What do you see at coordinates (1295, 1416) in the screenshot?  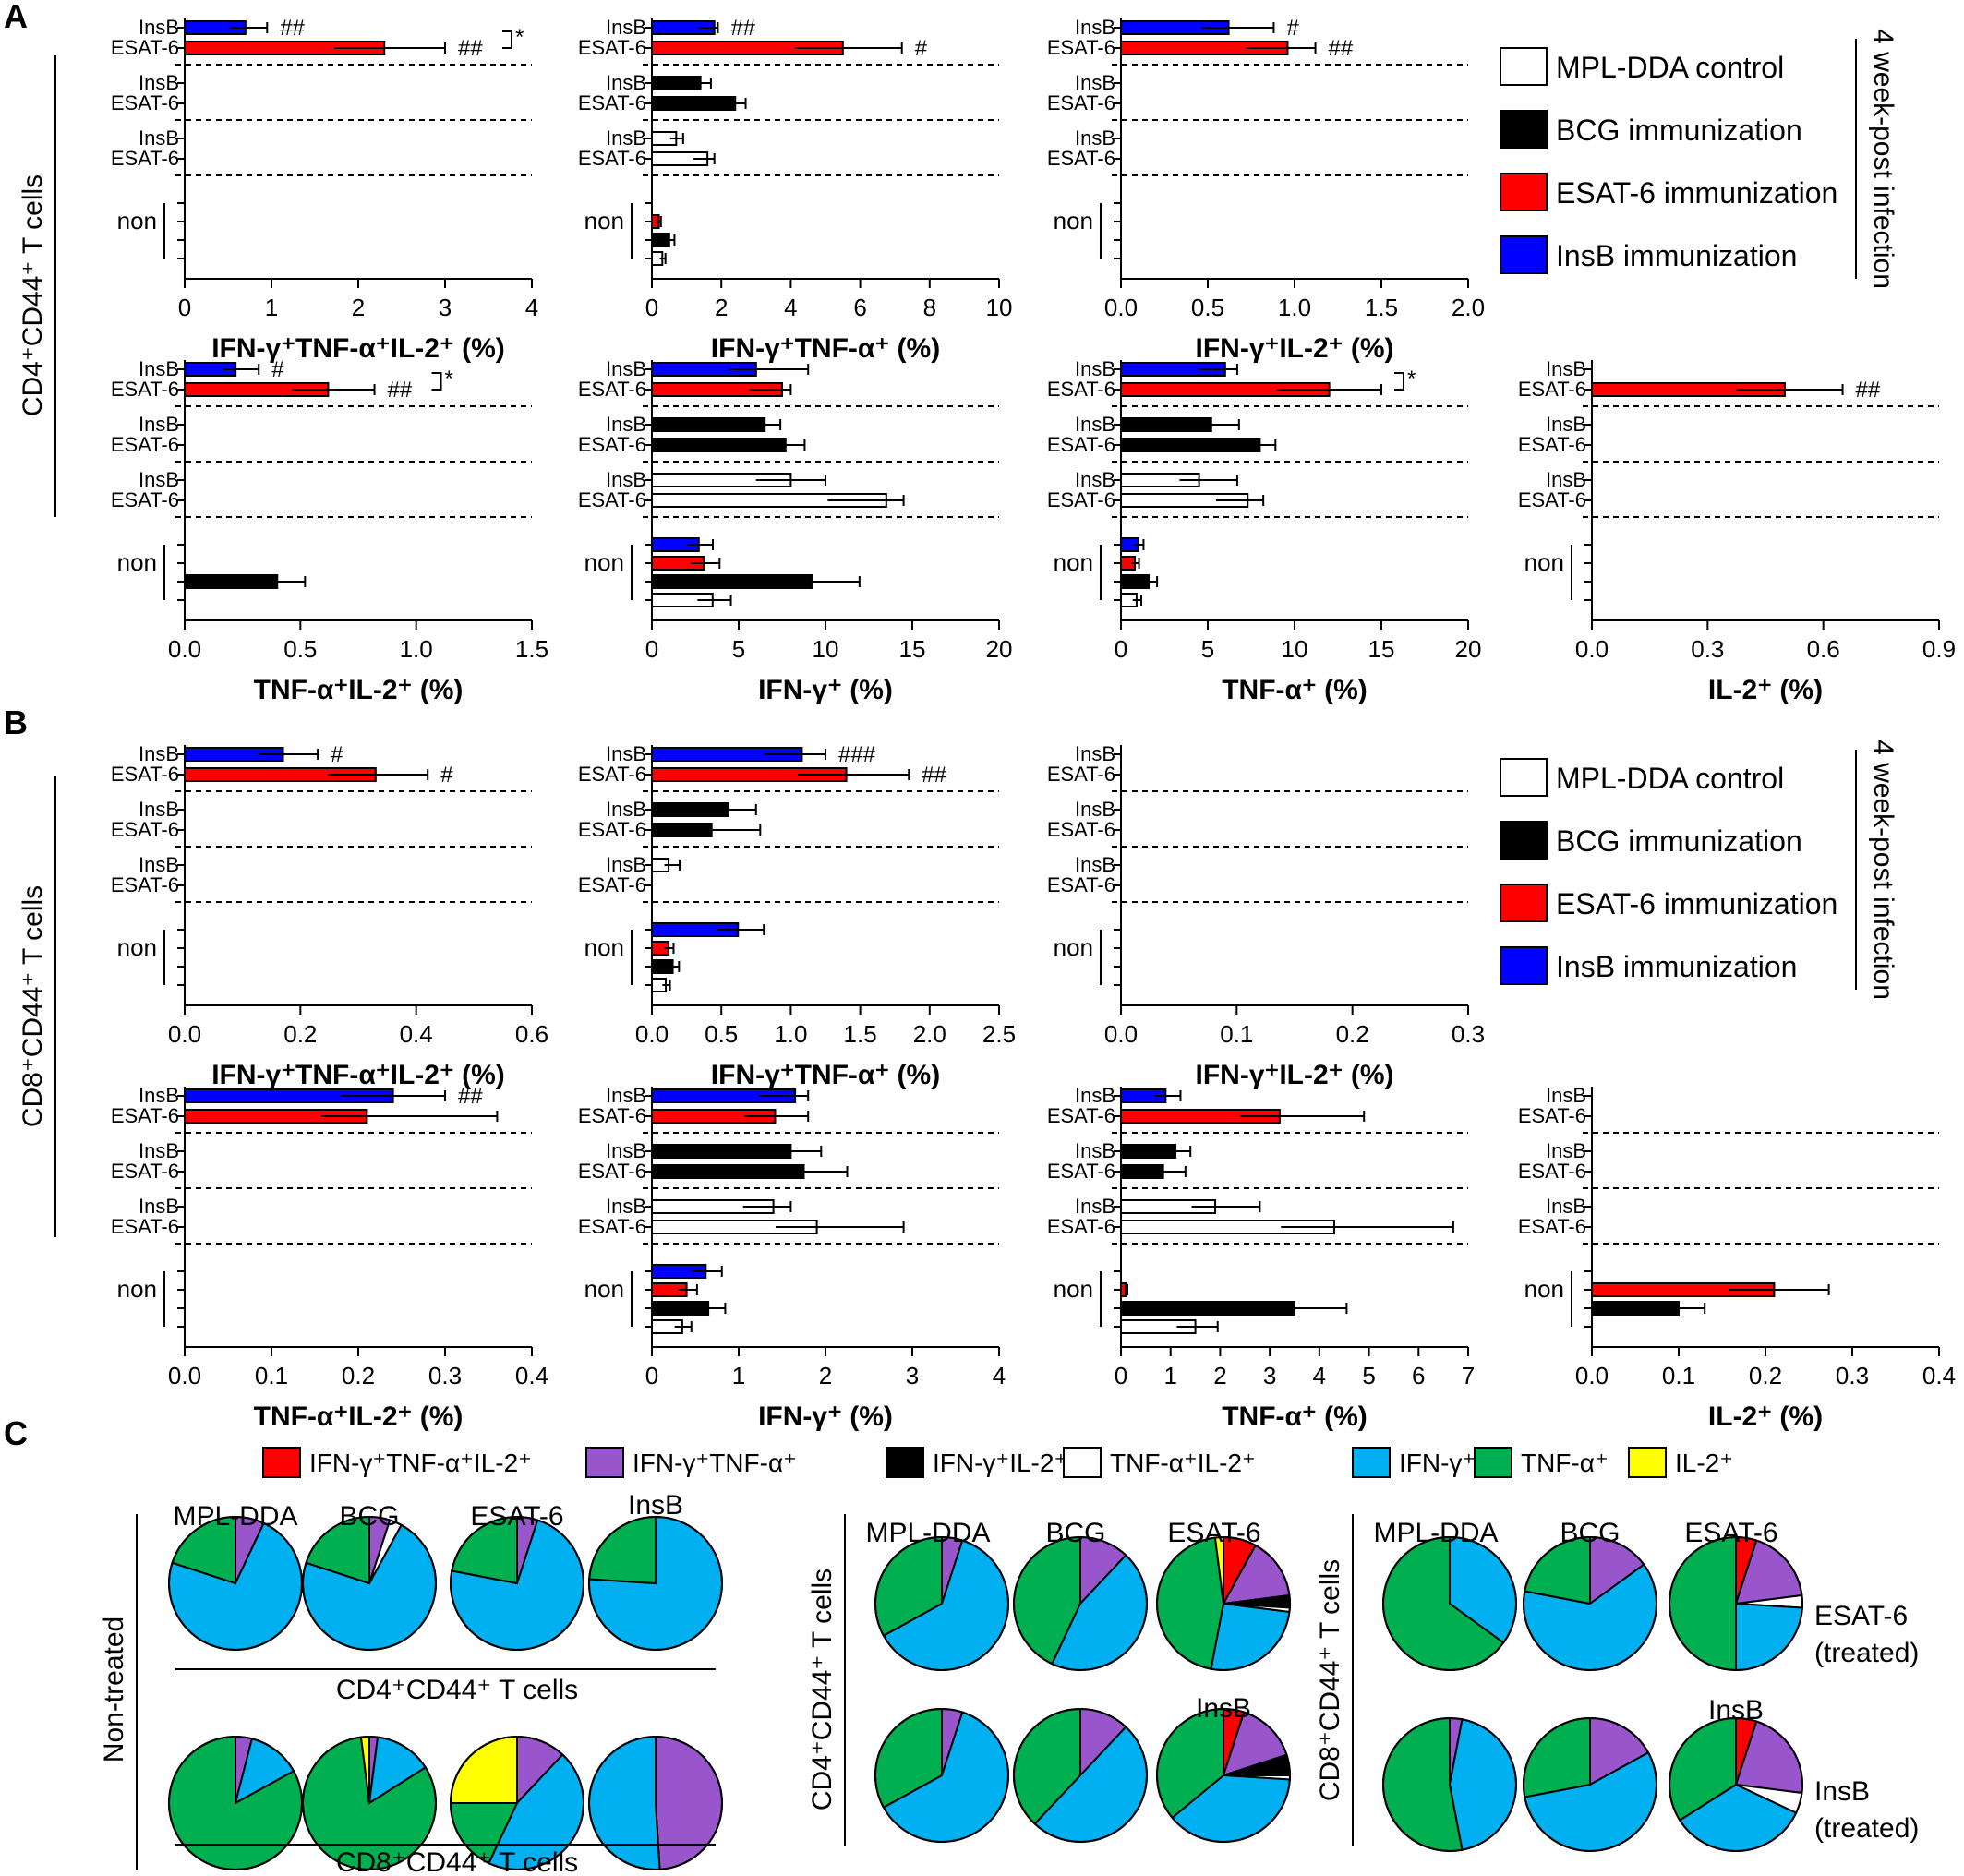 I see `x-axis-title: TNF-α⁺ (%)` at bounding box center [1295, 1416].